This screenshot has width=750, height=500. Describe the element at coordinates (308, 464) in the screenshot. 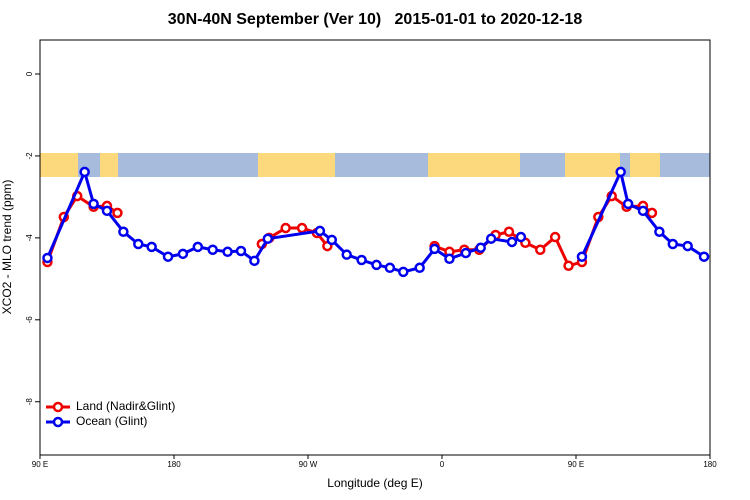

I see `x-tick-label: 90 W` at that location.